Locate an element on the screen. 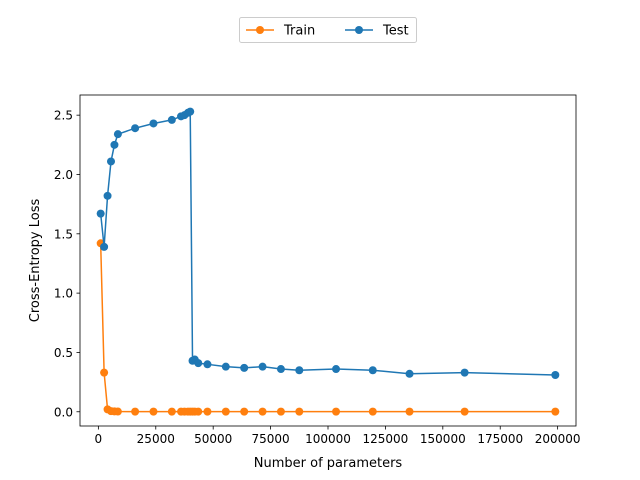 The height and width of the screenshot is (480, 640). legend-box is located at coordinates (328, 30).